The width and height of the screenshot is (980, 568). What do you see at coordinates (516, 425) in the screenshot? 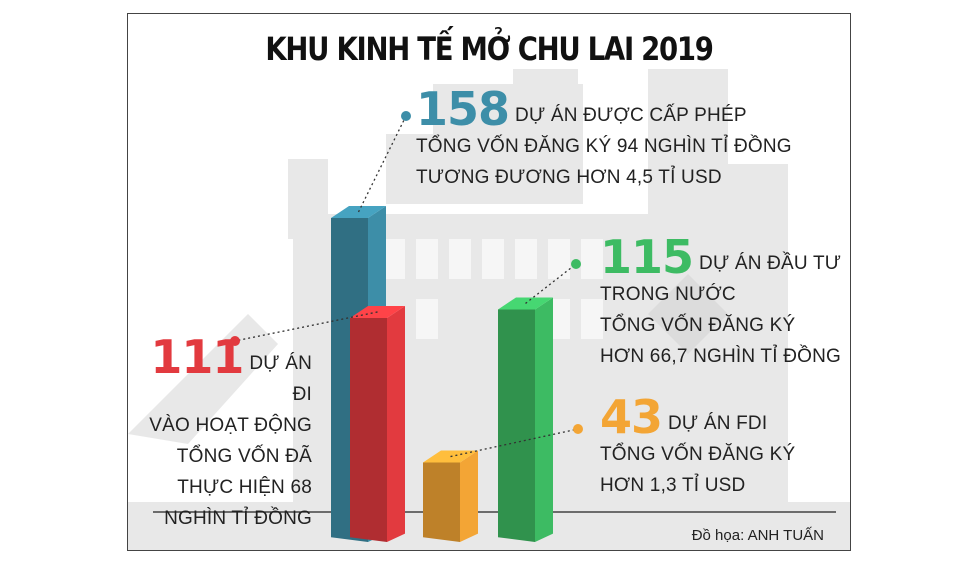
I see `bar-domestic-front` at bounding box center [516, 425].